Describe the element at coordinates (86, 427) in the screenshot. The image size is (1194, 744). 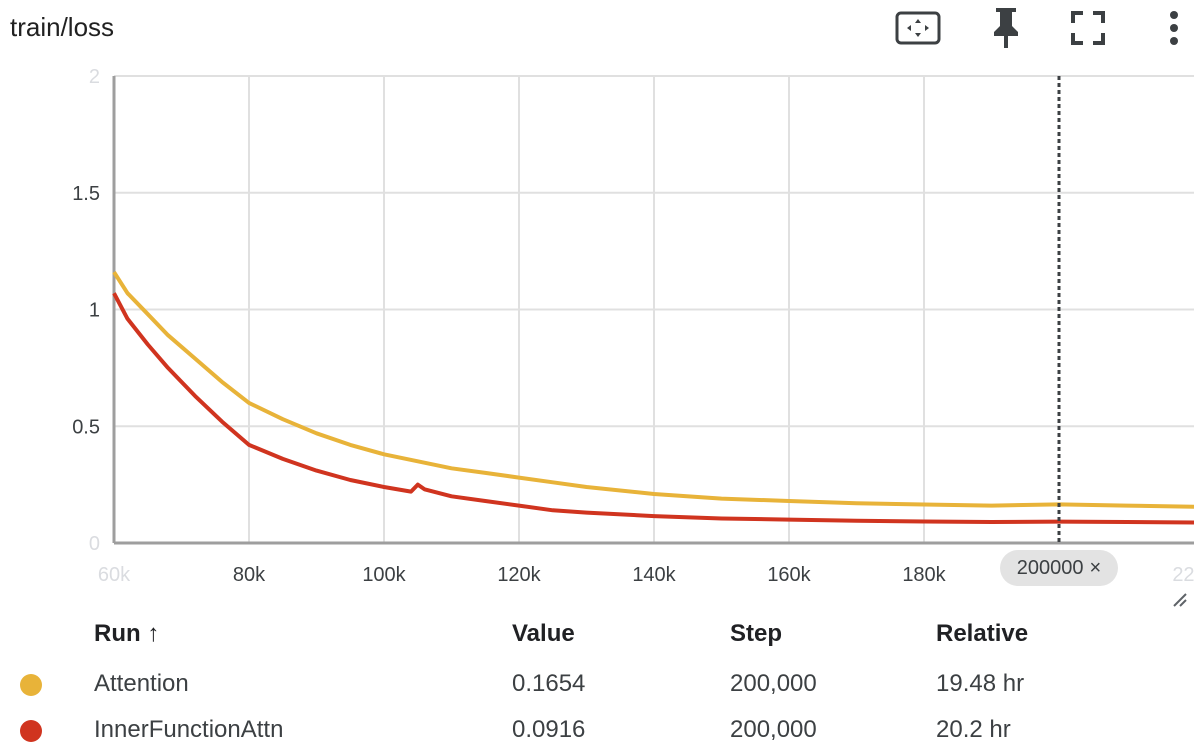
I see `y-tick-label: 0.5` at that location.